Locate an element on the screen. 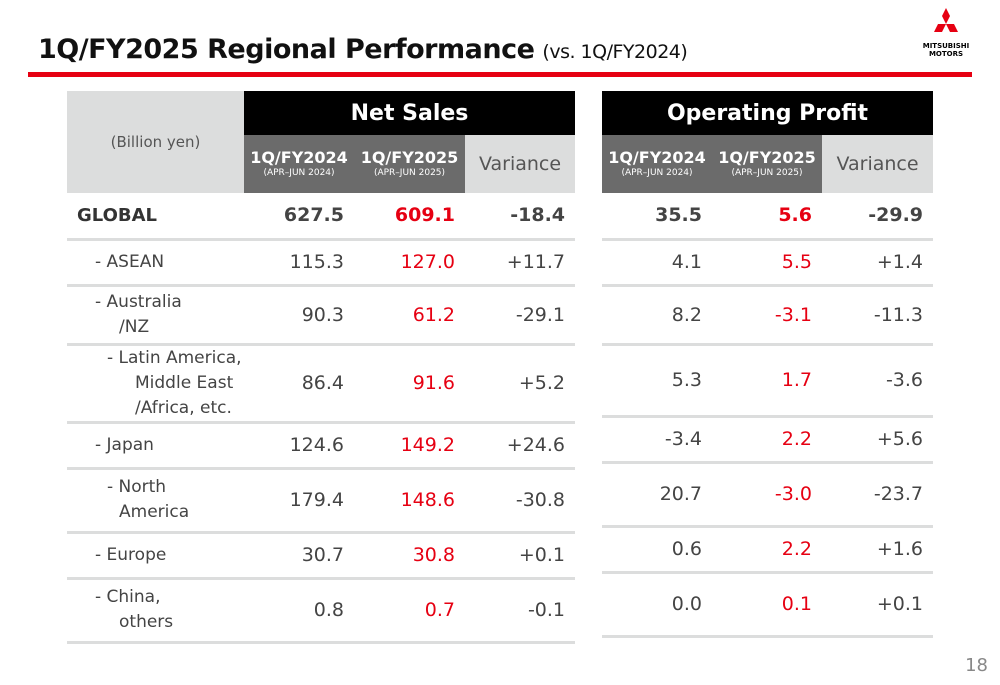 The height and width of the screenshot is (685, 1000). title-underline is located at coordinates (500, 74).